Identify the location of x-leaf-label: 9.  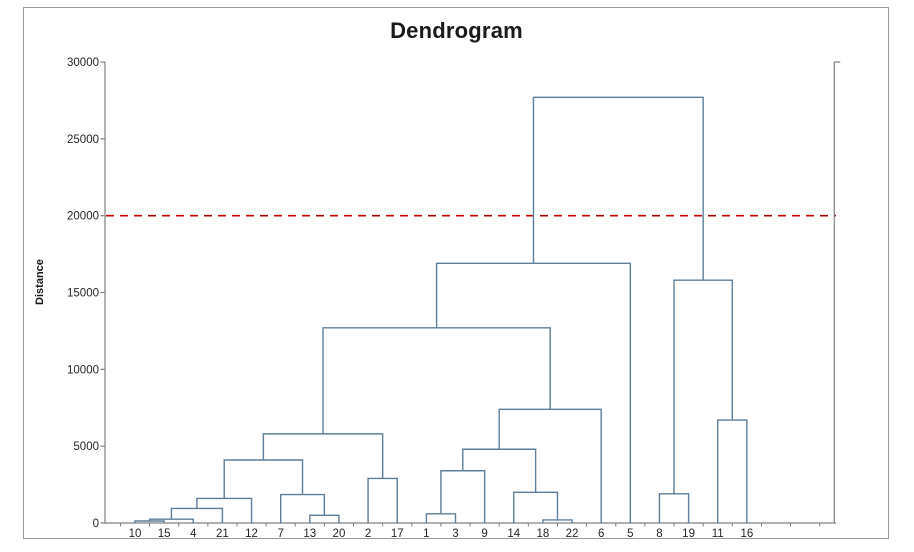
(484, 534).